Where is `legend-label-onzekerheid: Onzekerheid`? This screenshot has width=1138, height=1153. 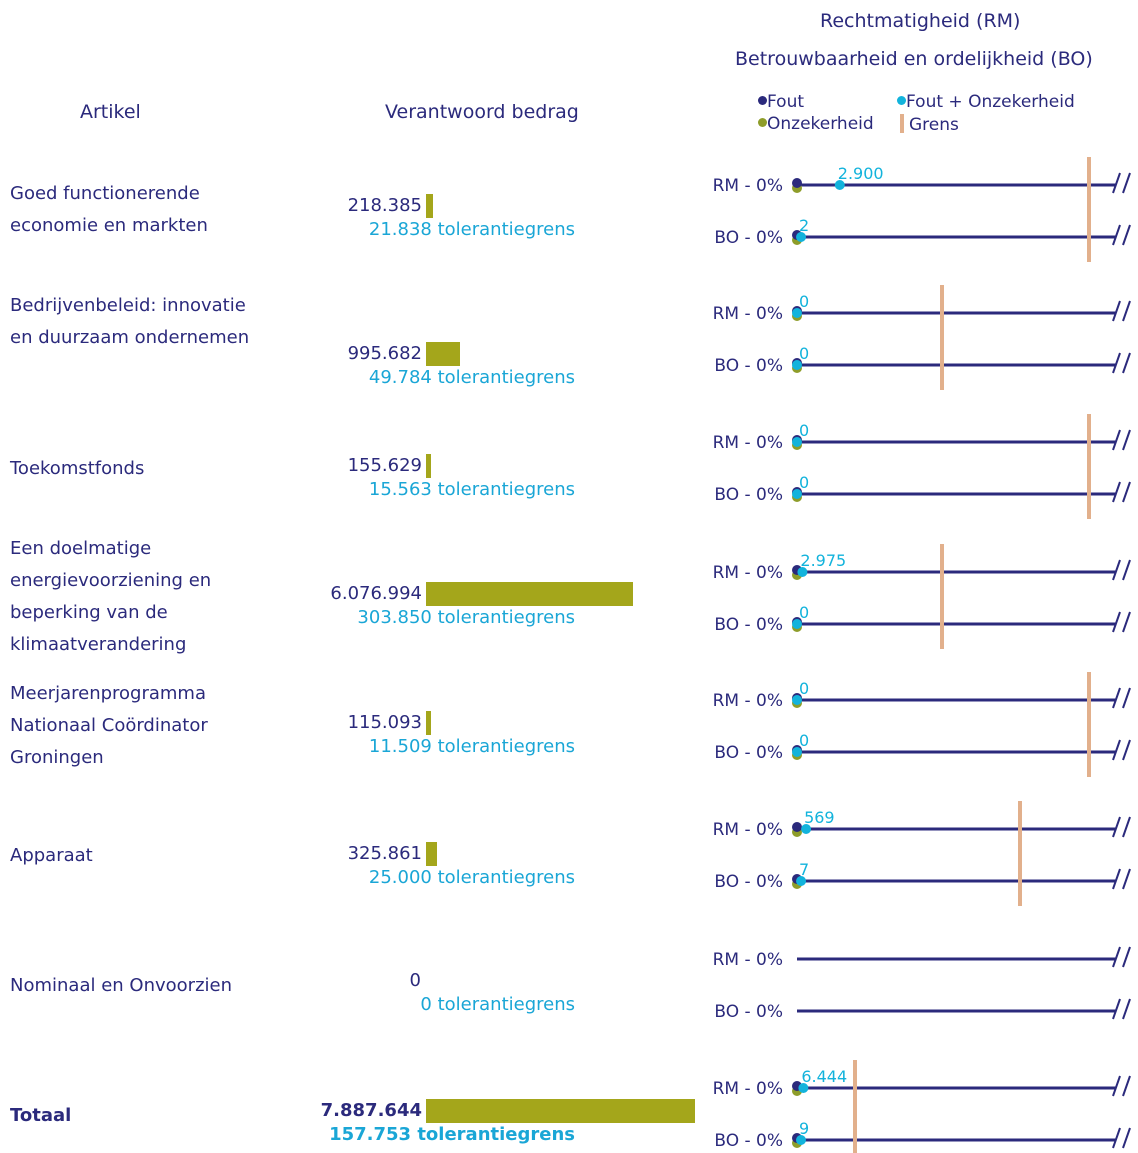 legend-label-onzekerheid: Onzekerheid is located at coordinates (820, 124).